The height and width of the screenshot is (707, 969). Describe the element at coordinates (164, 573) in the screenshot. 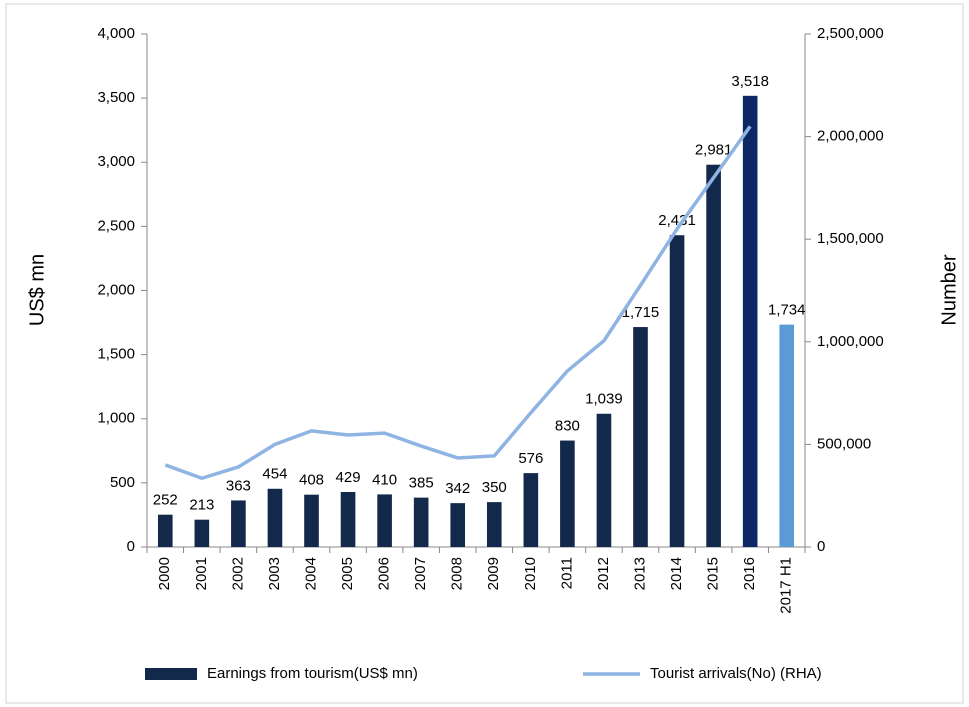

I see `x-tick-label: 2000` at that location.